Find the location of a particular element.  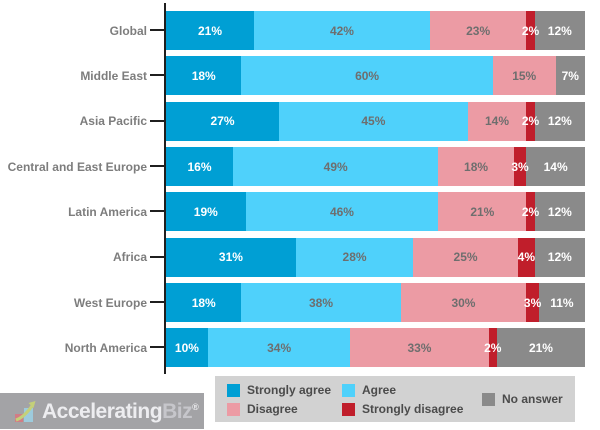

category-label: North America is located at coordinates (105, 347).